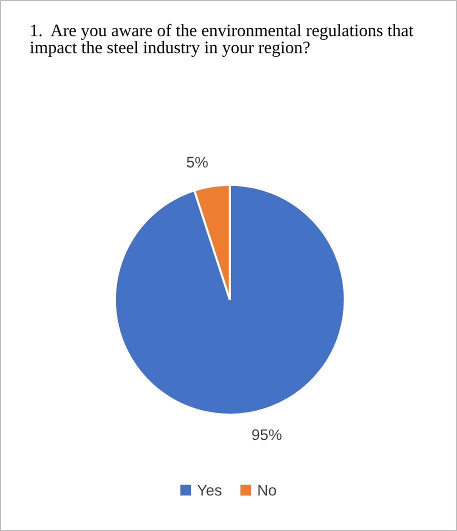 The image size is (457, 531). What do you see at coordinates (267, 490) in the screenshot?
I see `legend-label: No` at bounding box center [267, 490].